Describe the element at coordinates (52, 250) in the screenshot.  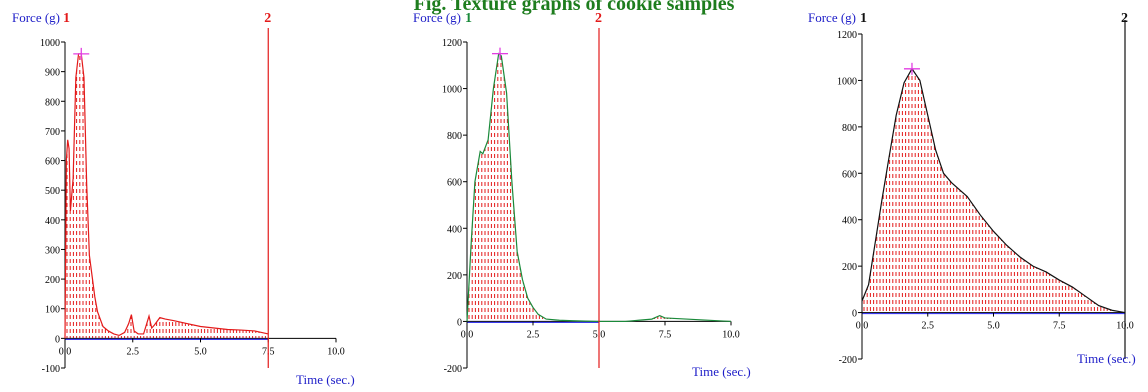
I see `y-tick-label: 300` at that location.